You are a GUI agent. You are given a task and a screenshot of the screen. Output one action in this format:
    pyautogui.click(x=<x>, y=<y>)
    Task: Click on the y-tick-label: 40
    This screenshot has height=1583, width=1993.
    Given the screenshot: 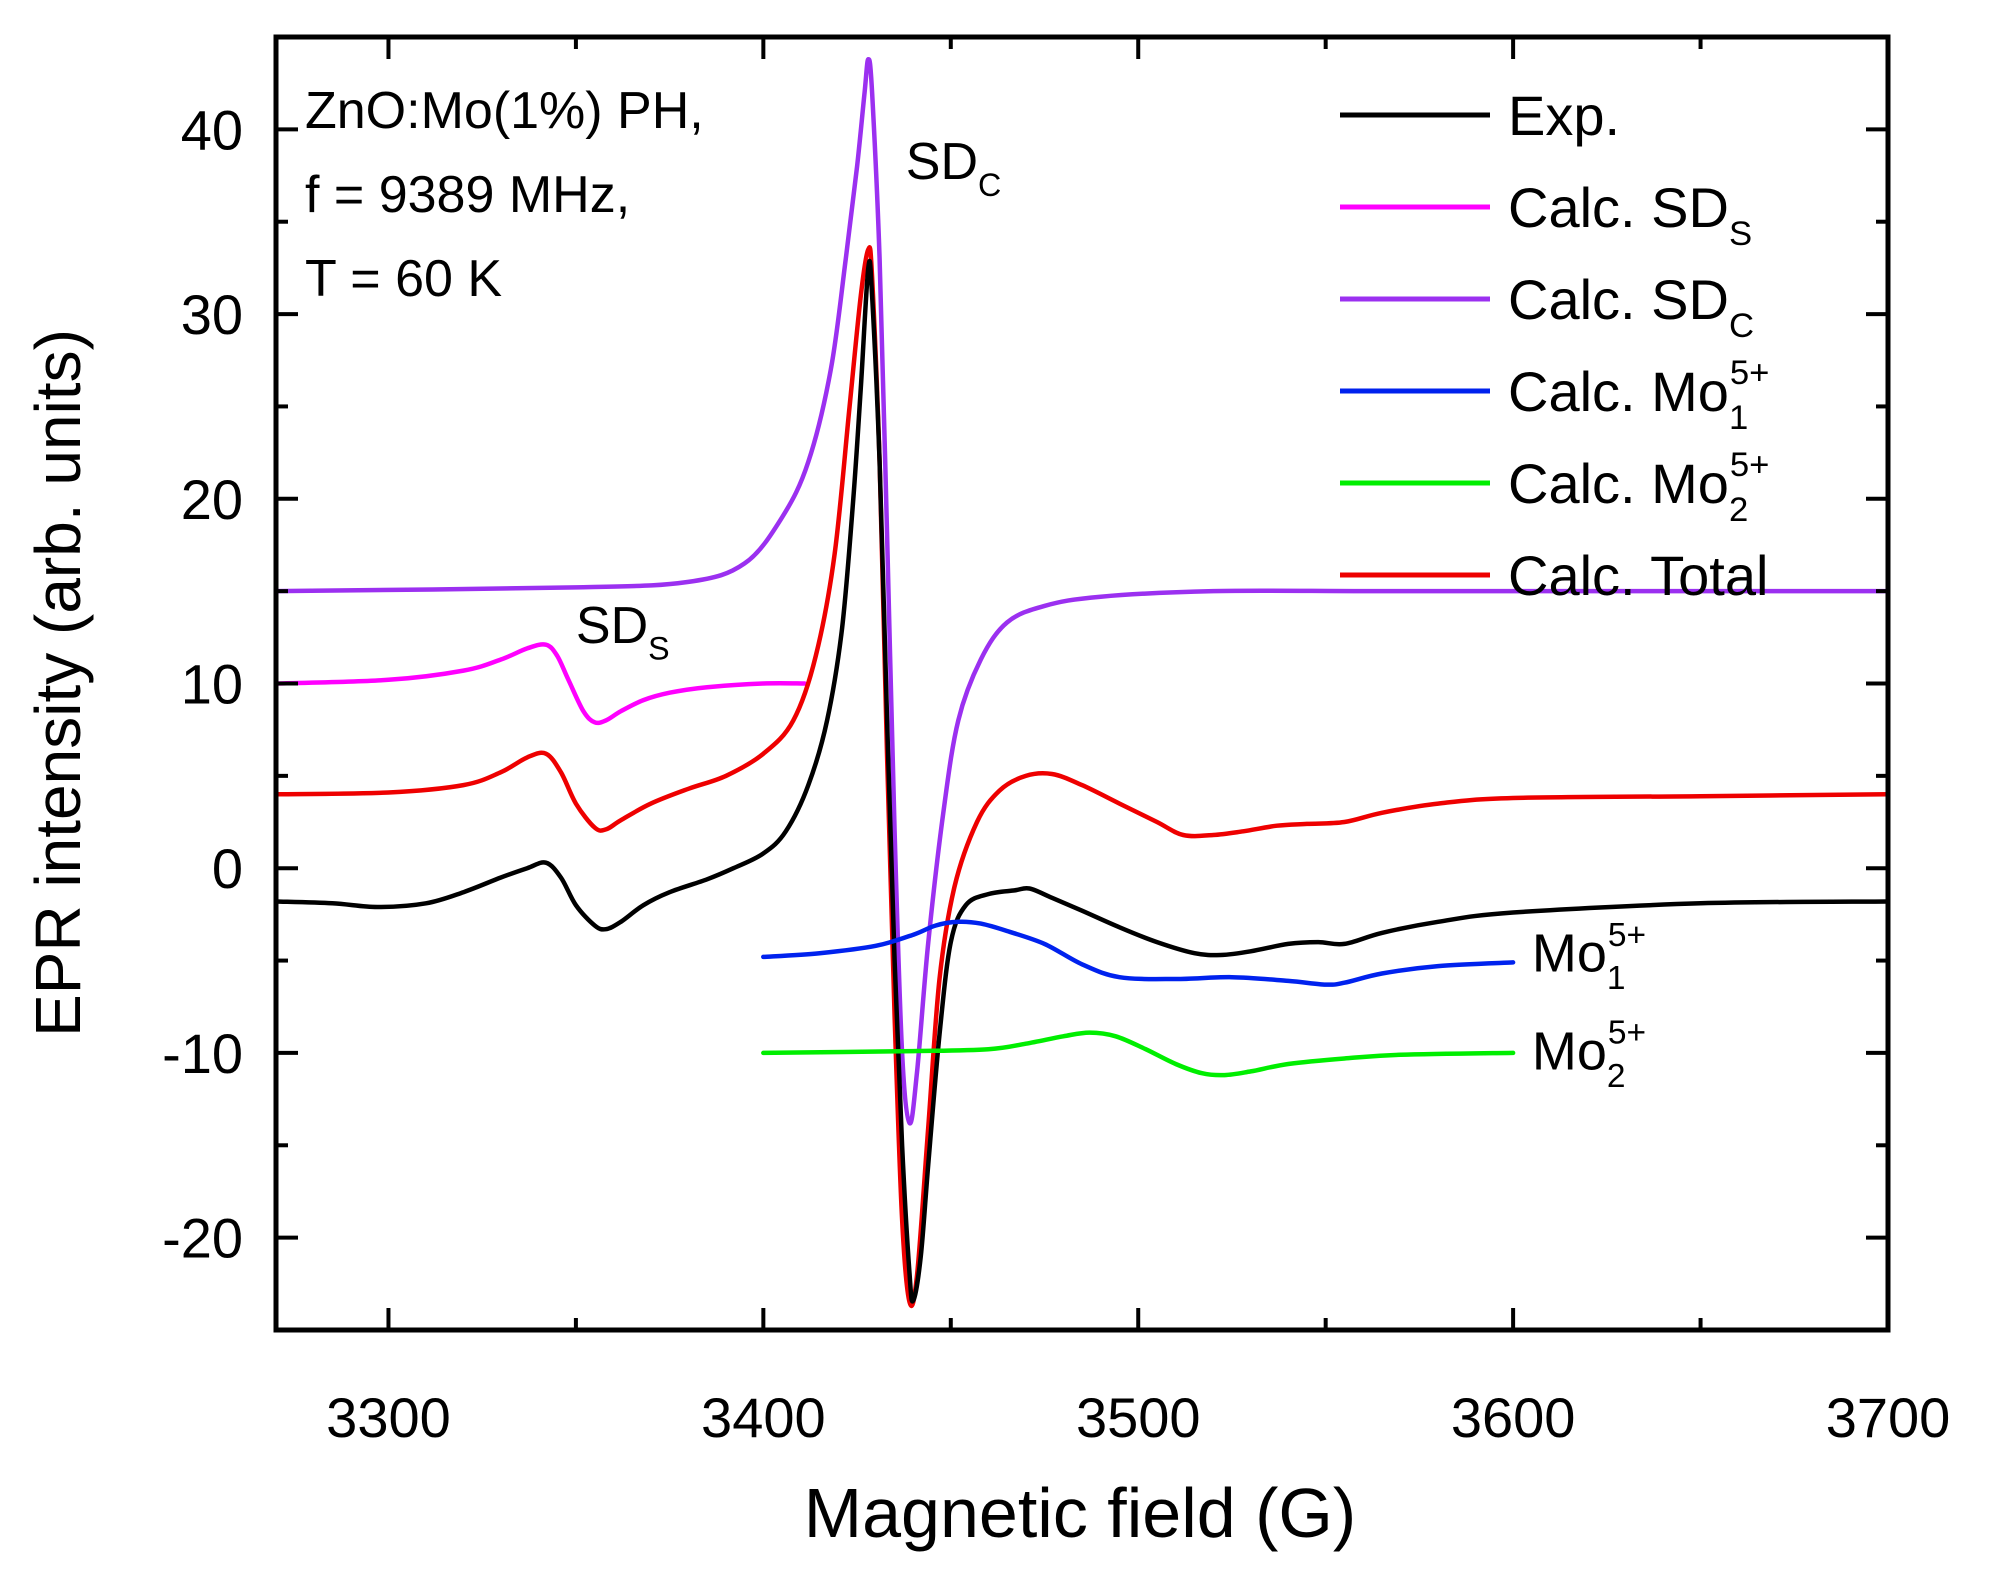 What is the action you would take?
    pyautogui.click(x=212, y=129)
    